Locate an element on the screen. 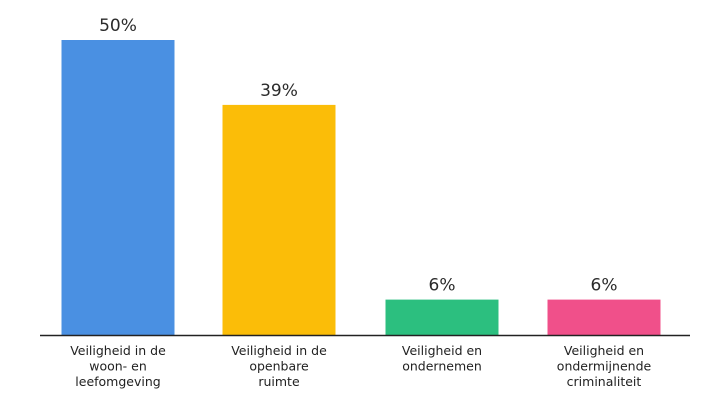  category-label-1: Veiligheid in de woon- en leefomgeving is located at coordinates (118, 366).